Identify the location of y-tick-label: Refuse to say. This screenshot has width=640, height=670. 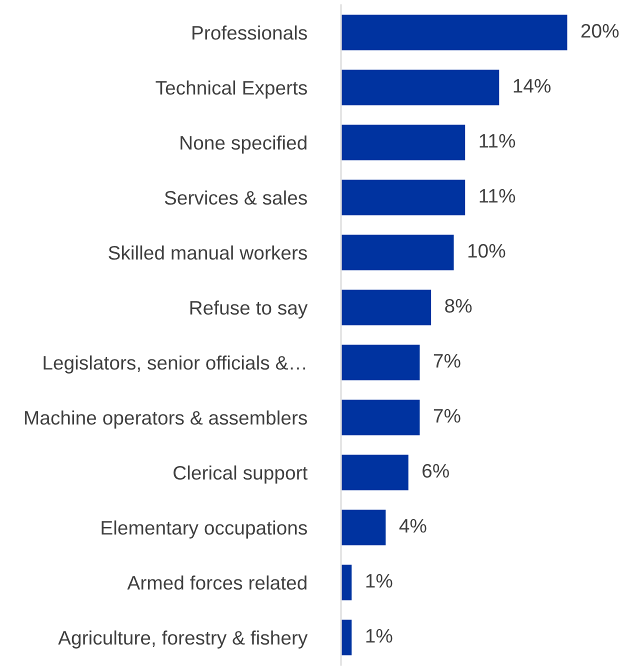
(249, 309).